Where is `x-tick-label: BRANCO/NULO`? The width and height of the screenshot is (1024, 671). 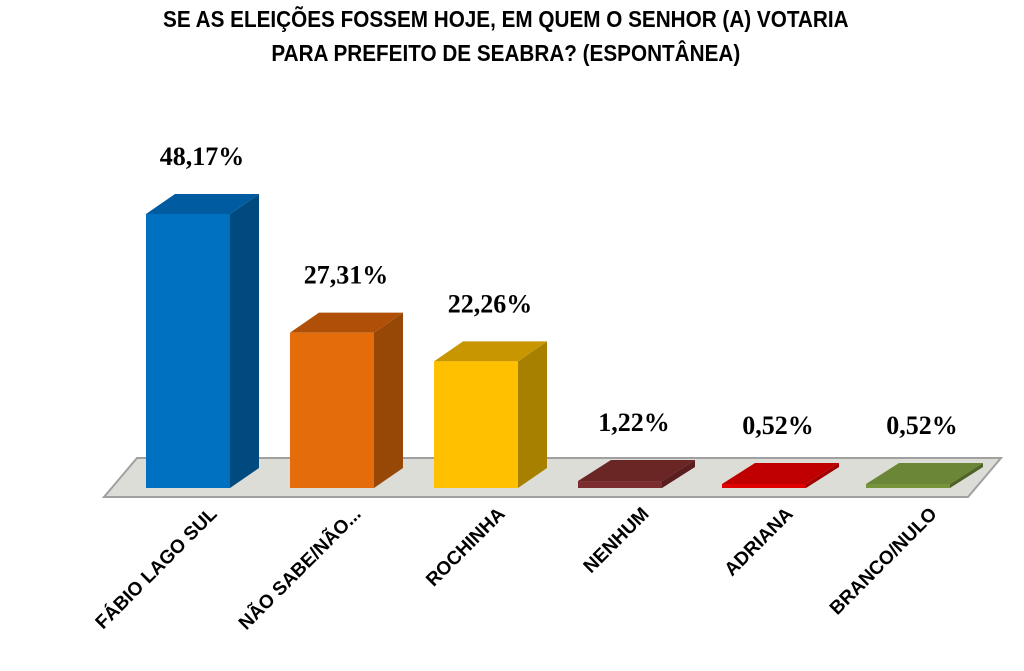
x-tick-label: BRANCO/NULO is located at coordinates (884, 562).